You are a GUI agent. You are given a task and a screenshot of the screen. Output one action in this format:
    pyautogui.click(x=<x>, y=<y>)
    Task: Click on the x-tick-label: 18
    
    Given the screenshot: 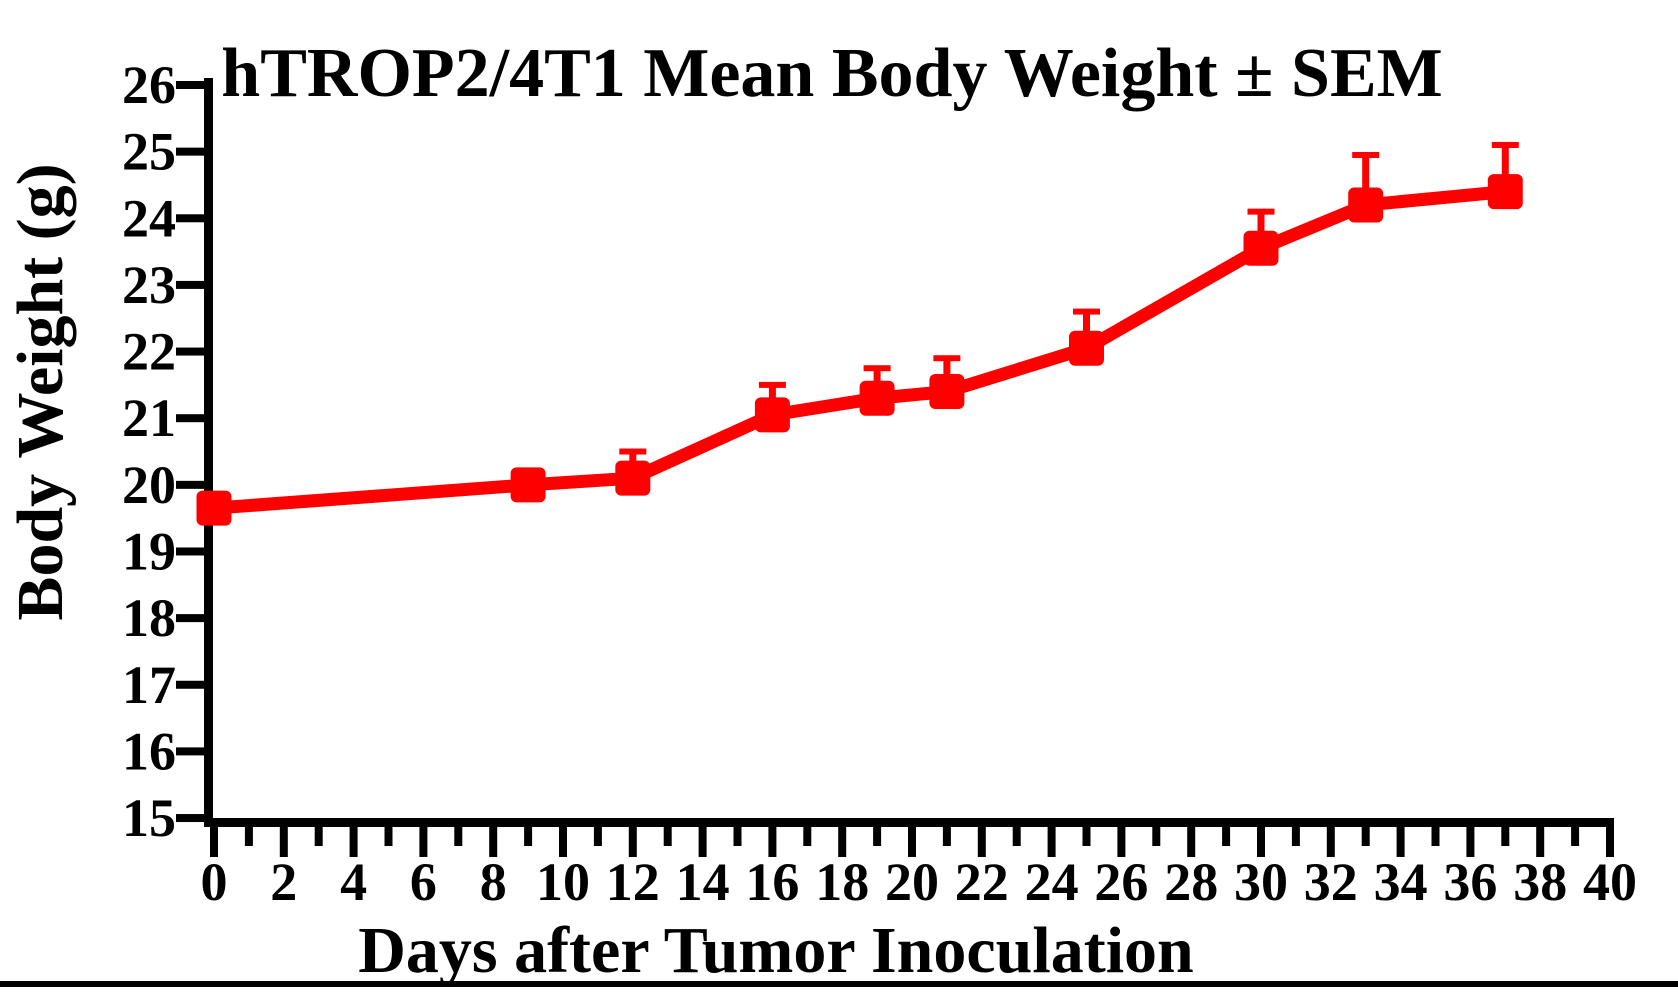 What is the action you would take?
    pyautogui.click(x=842, y=882)
    